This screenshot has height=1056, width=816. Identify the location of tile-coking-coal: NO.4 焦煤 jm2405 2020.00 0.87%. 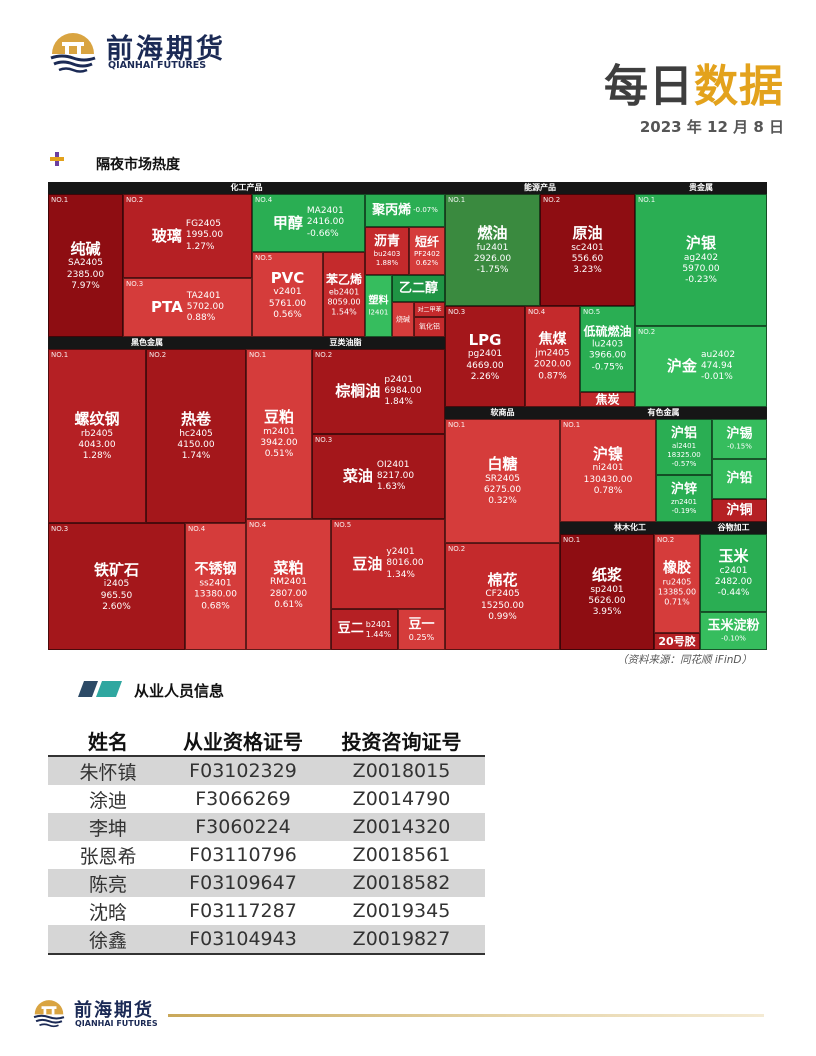
(552, 356).